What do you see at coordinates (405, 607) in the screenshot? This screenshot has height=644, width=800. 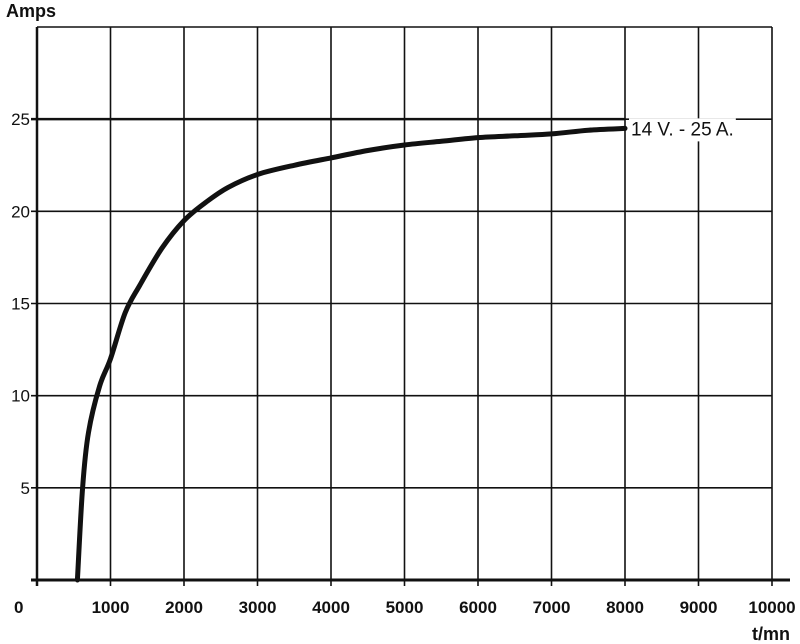 I see `x-tick-label-5000: 5000` at bounding box center [405, 607].